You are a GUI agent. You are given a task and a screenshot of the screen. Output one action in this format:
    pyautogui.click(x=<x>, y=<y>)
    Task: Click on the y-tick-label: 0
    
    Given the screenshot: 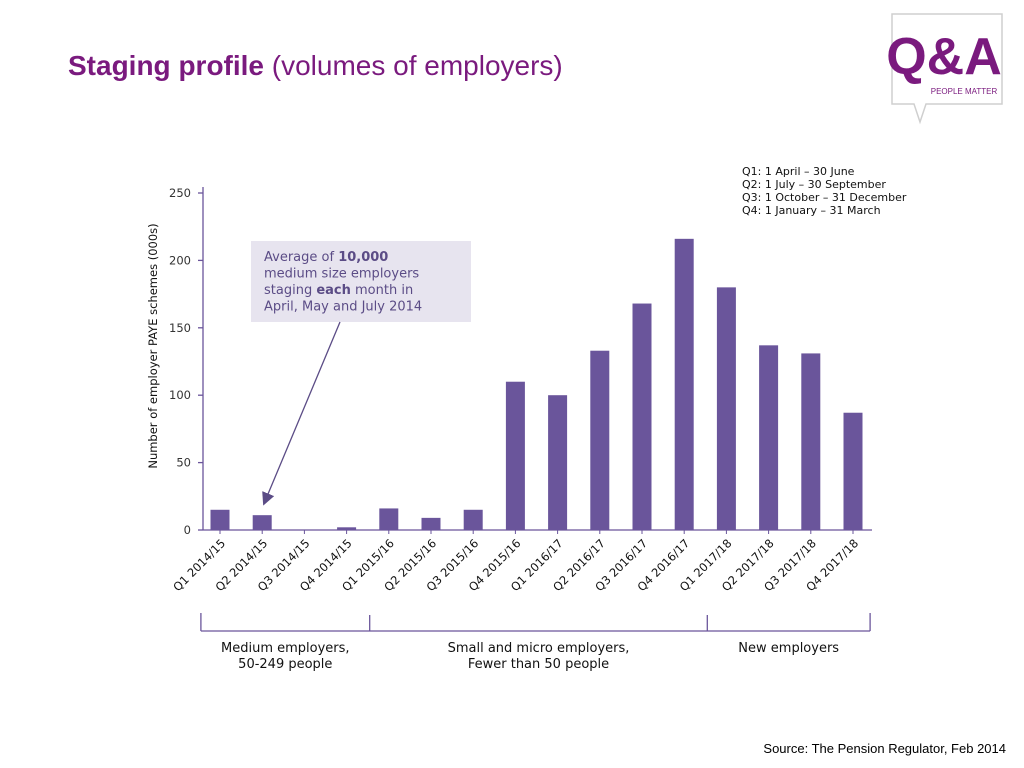 What is the action you would take?
    pyautogui.click(x=187, y=530)
    